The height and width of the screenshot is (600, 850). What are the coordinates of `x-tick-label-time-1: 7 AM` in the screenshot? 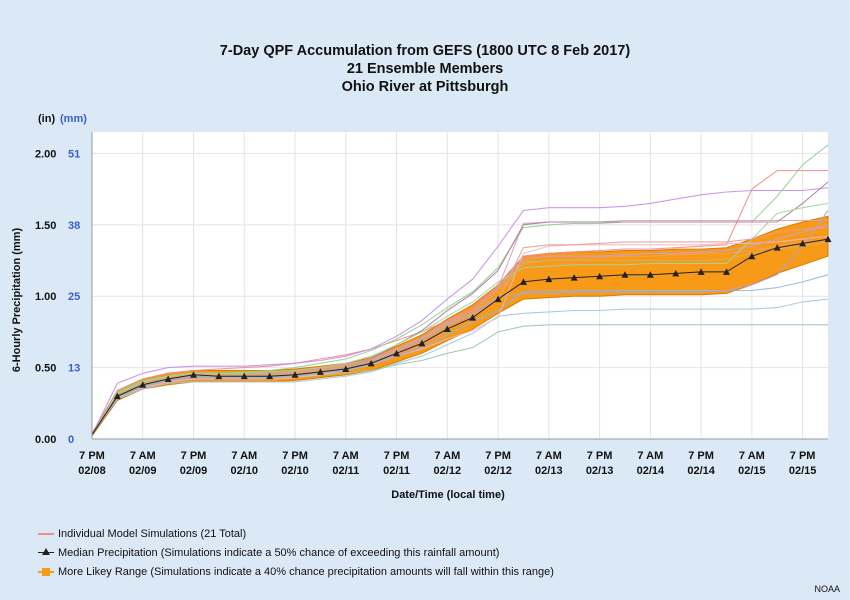 It's located at (143, 456).